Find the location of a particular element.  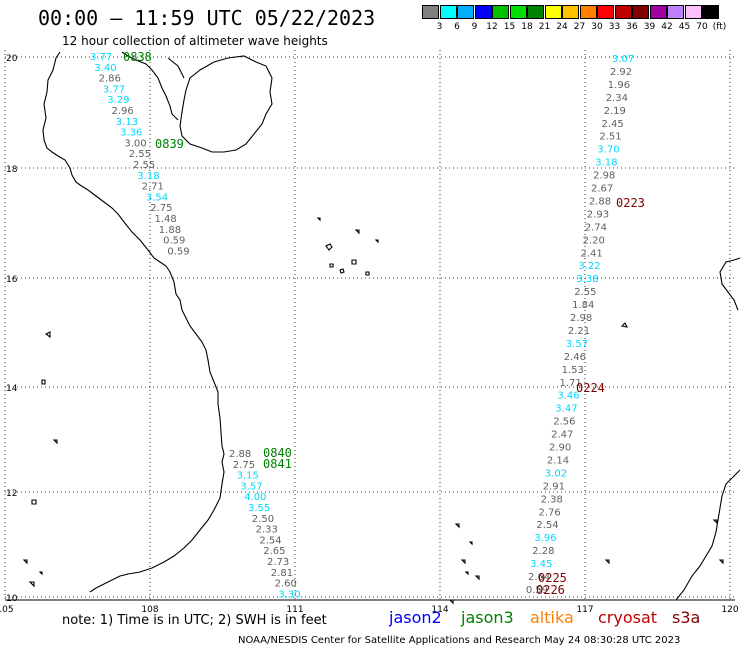

y-tick-label: 18 is located at coordinates (12, 170).